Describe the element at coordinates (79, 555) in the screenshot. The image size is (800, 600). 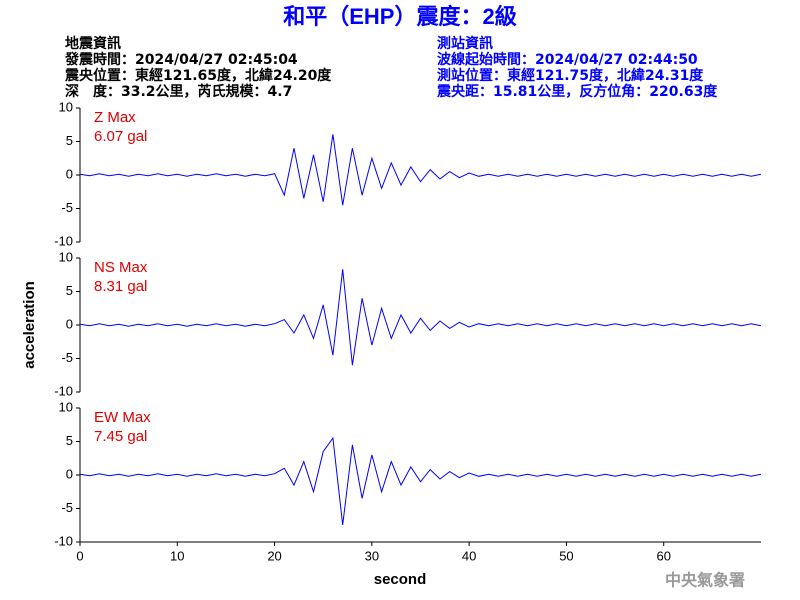
I see `x-tick-label: 0` at that location.